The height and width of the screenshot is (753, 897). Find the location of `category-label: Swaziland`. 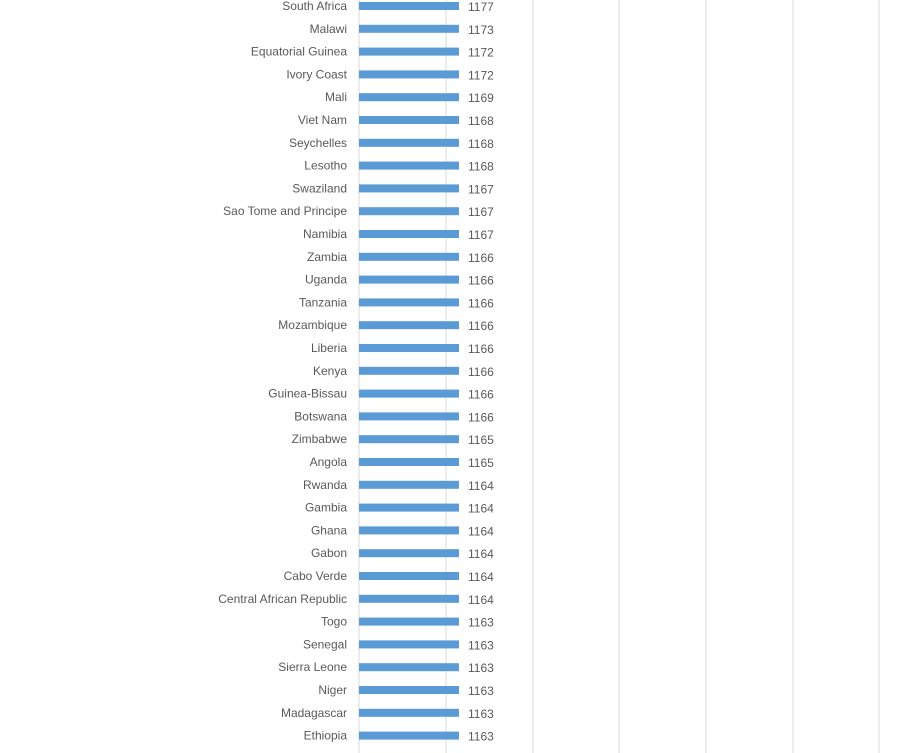

category-label: Swaziland is located at coordinates (319, 188).